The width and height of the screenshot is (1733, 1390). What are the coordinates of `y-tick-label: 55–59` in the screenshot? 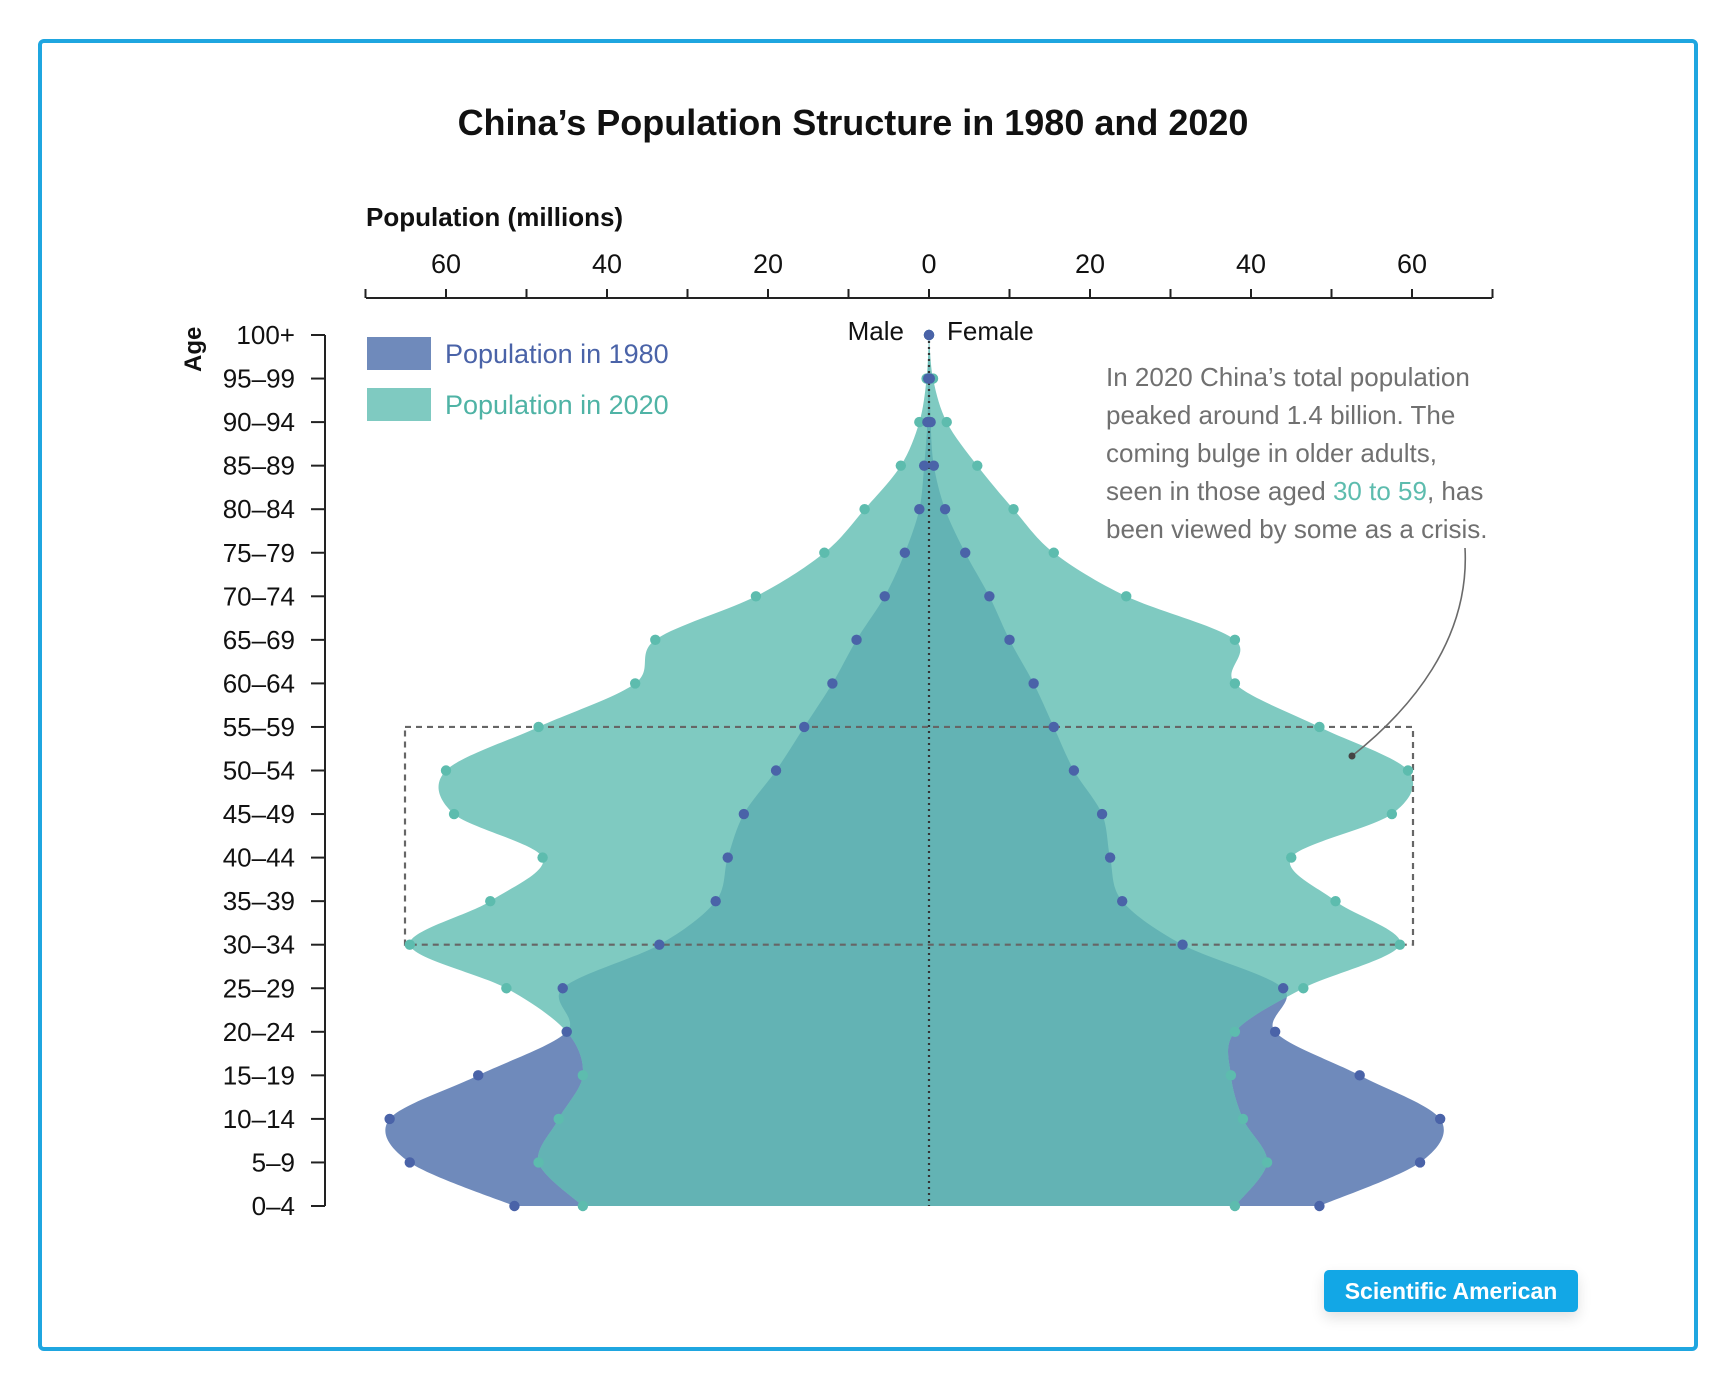 It's located at (259, 727).